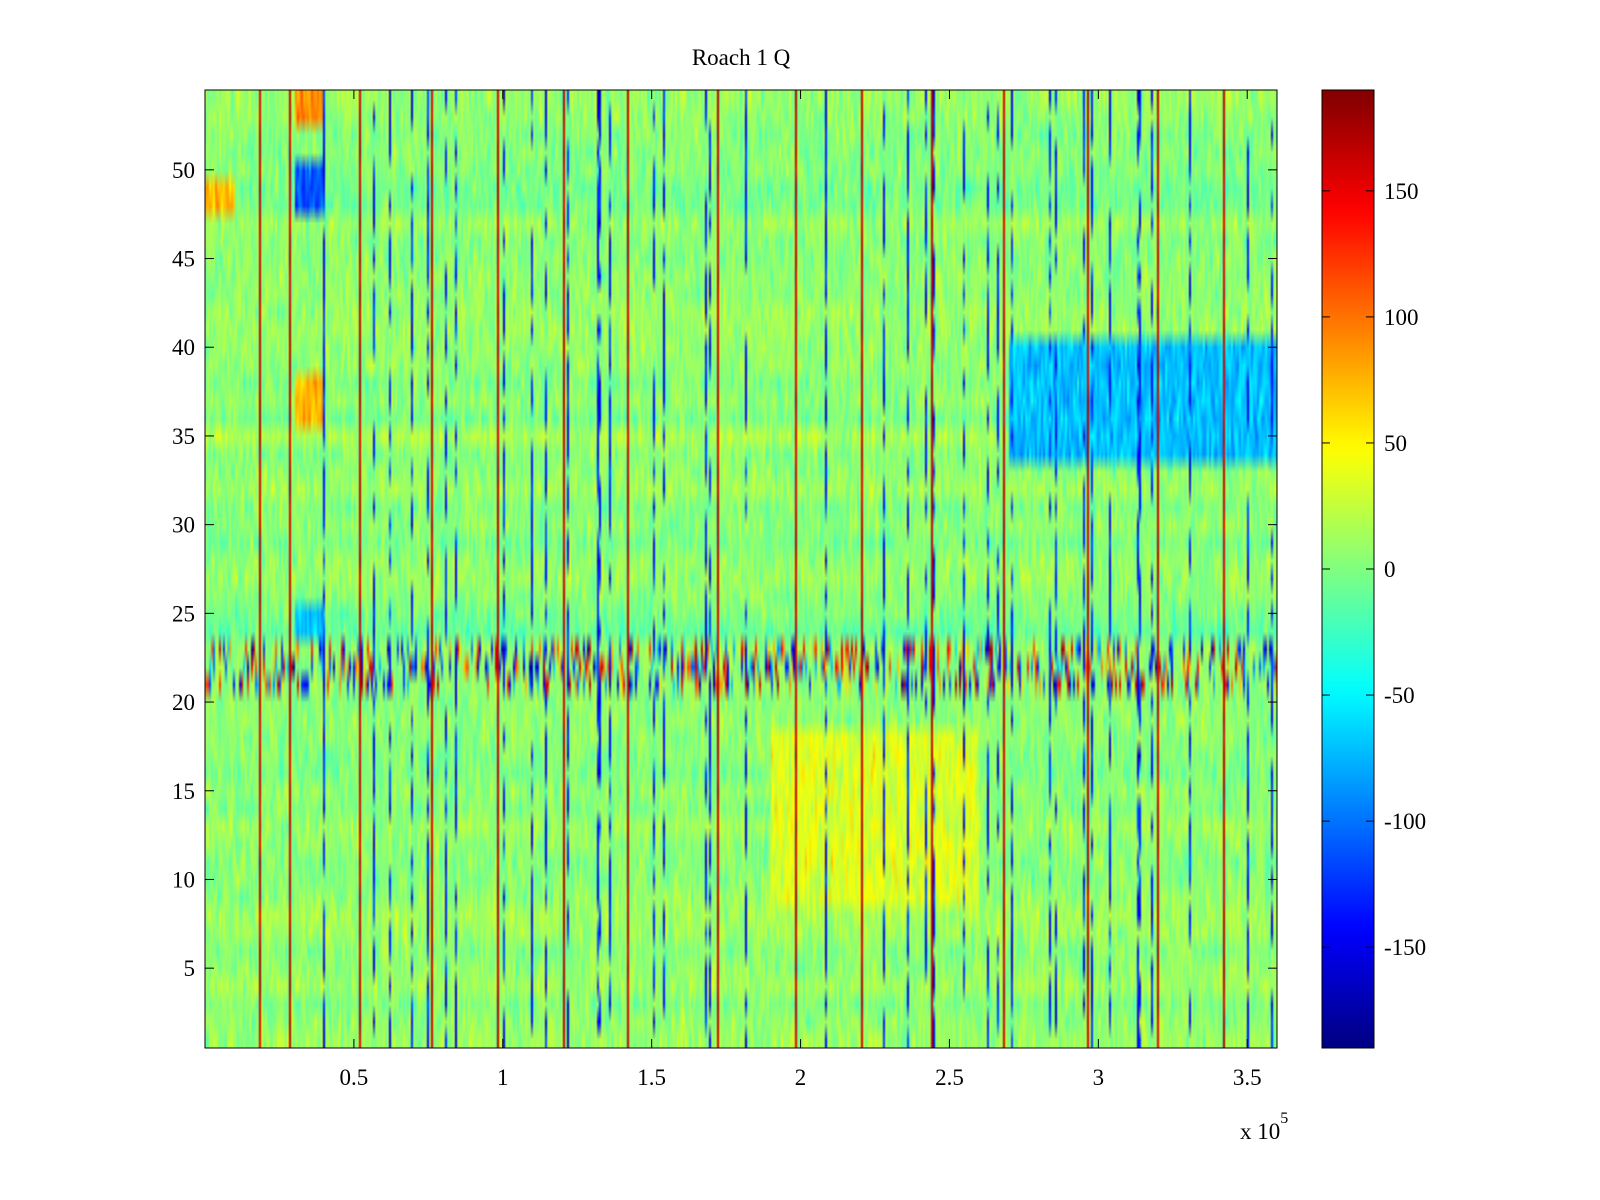 The width and height of the screenshot is (1600, 1200). Describe the element at coordinates (1348, 569) in the screenshot. I see `colorbar` at that location.